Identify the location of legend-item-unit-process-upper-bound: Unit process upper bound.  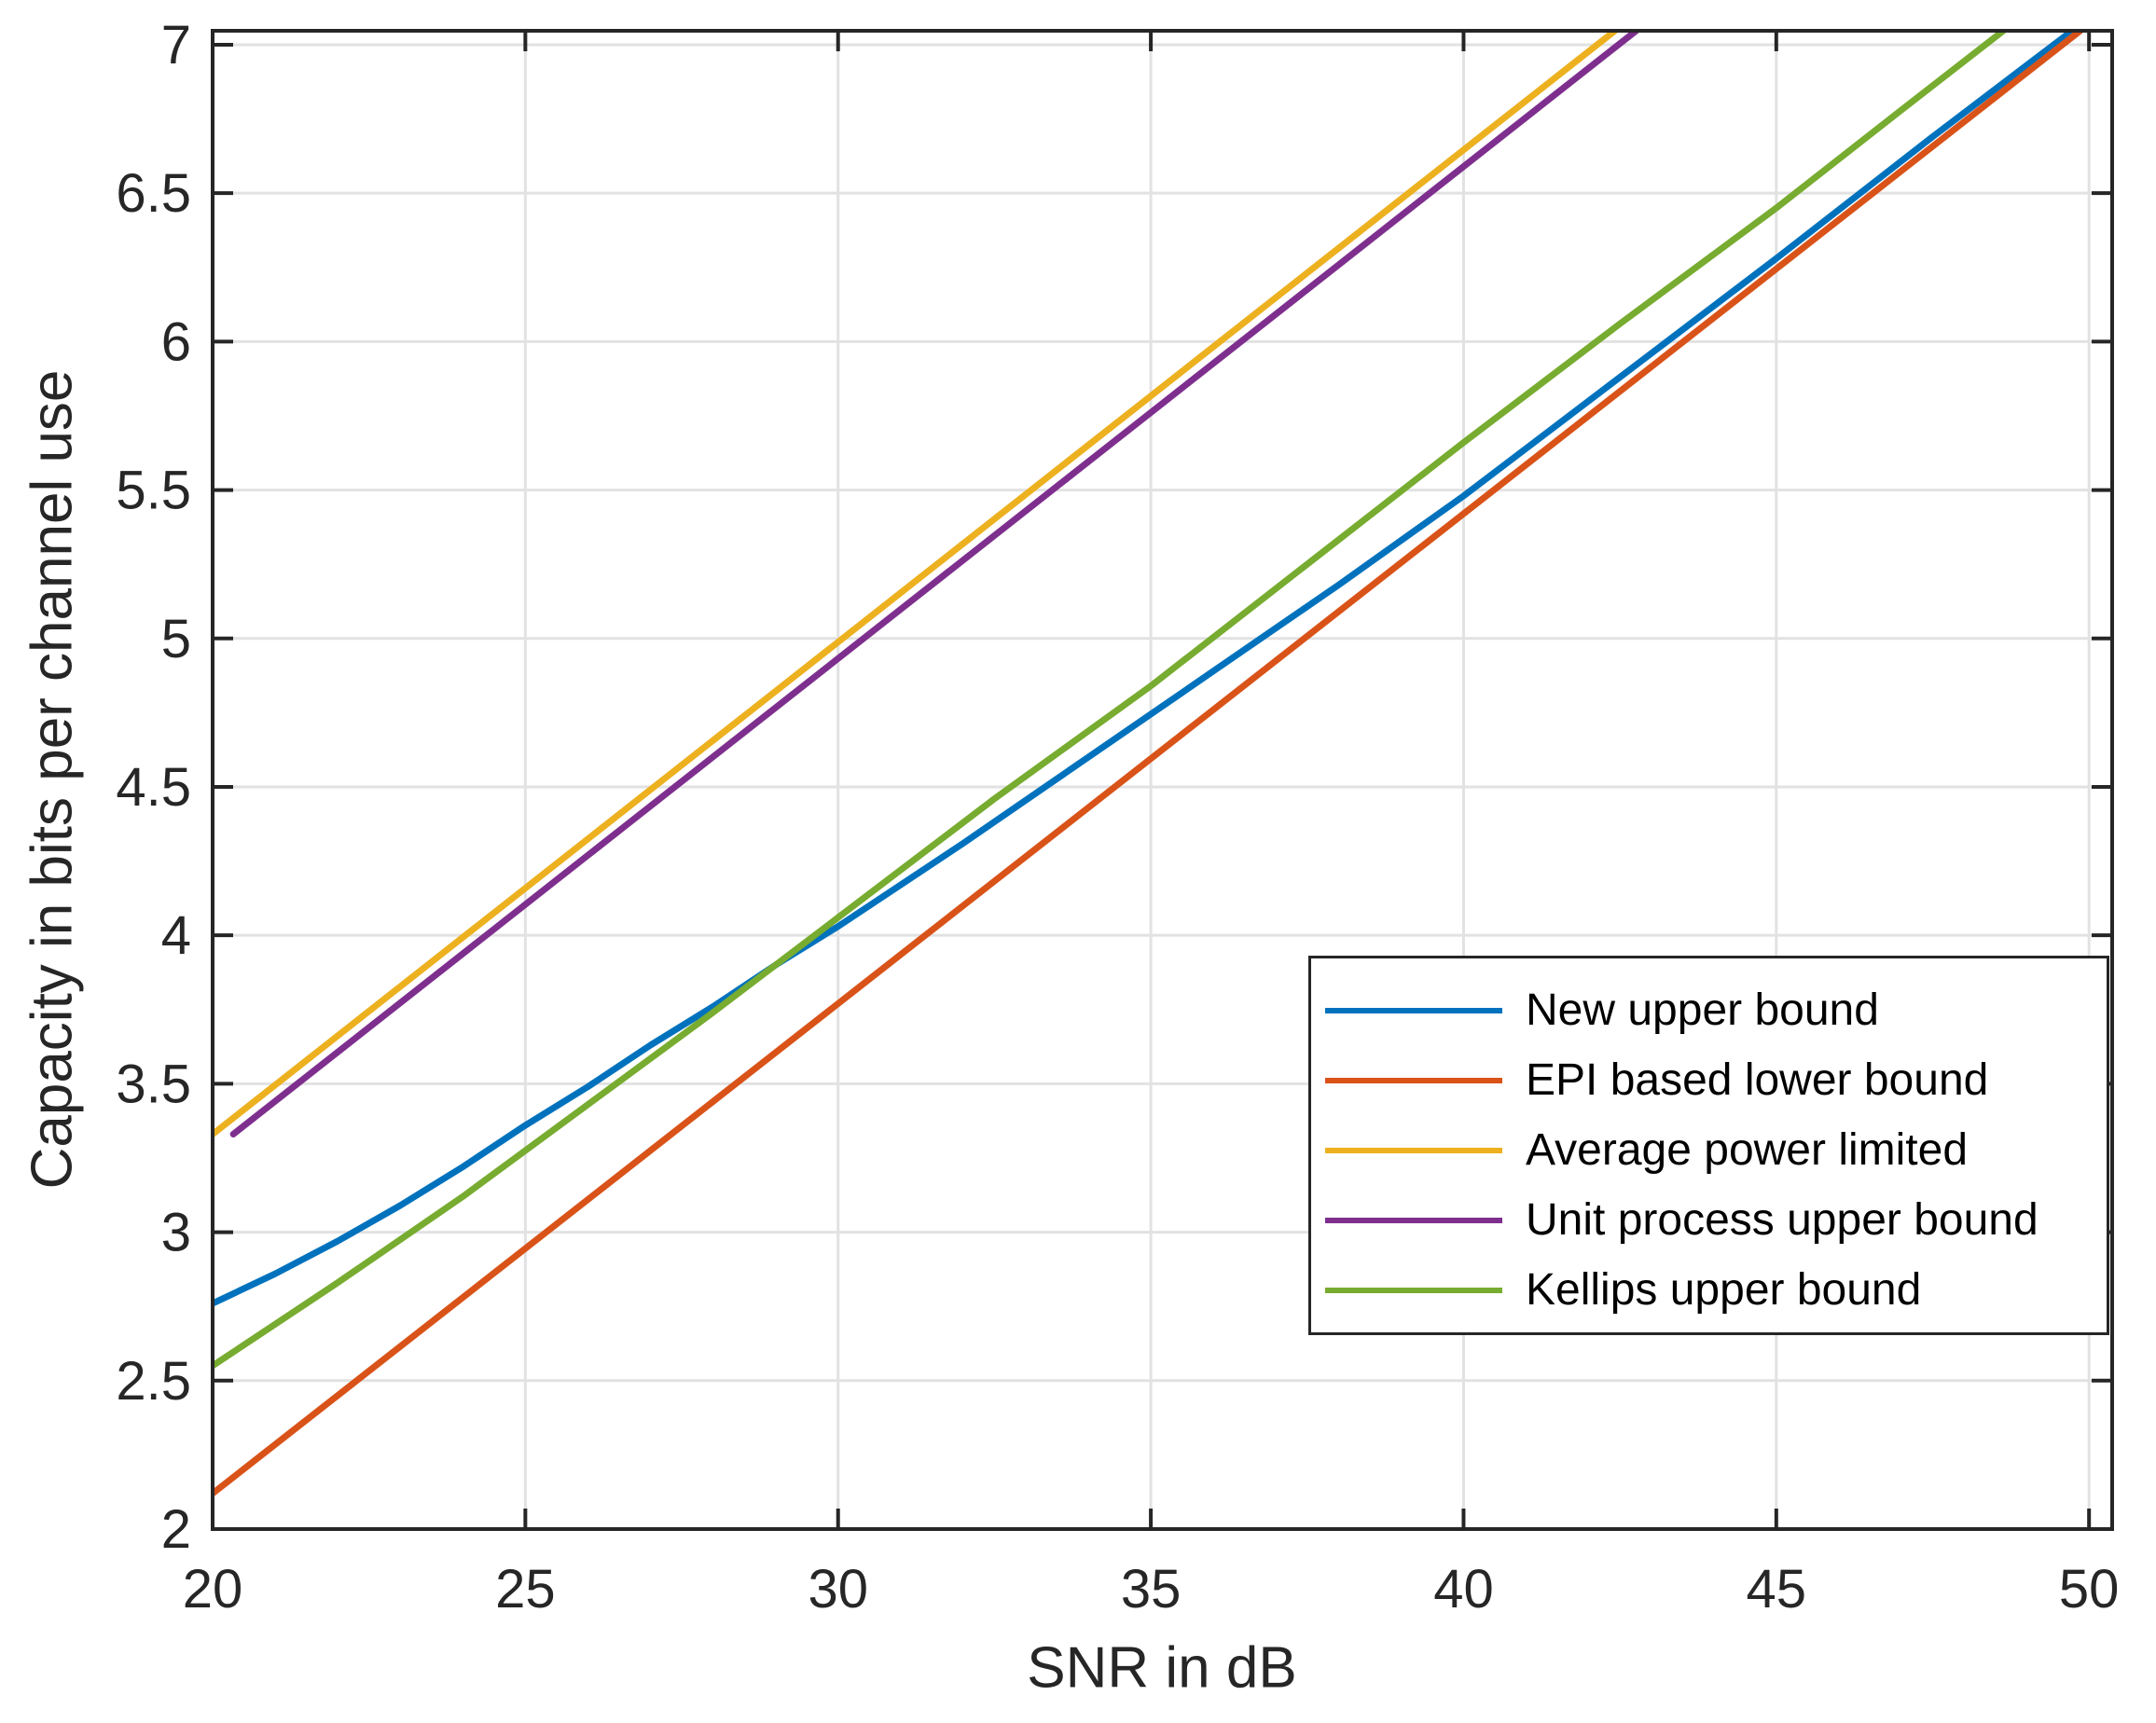
(1709, 1220).